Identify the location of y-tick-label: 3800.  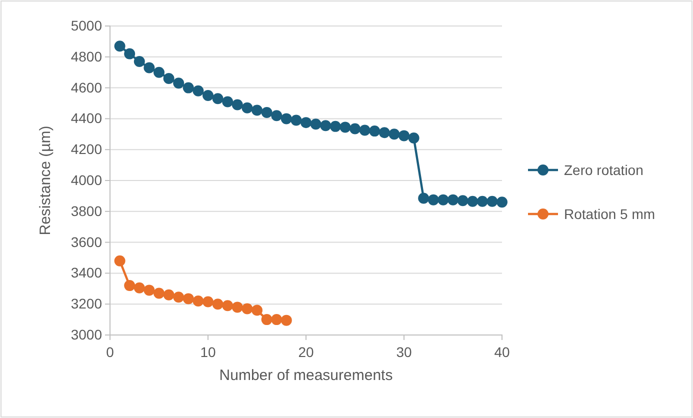
(86, 210).